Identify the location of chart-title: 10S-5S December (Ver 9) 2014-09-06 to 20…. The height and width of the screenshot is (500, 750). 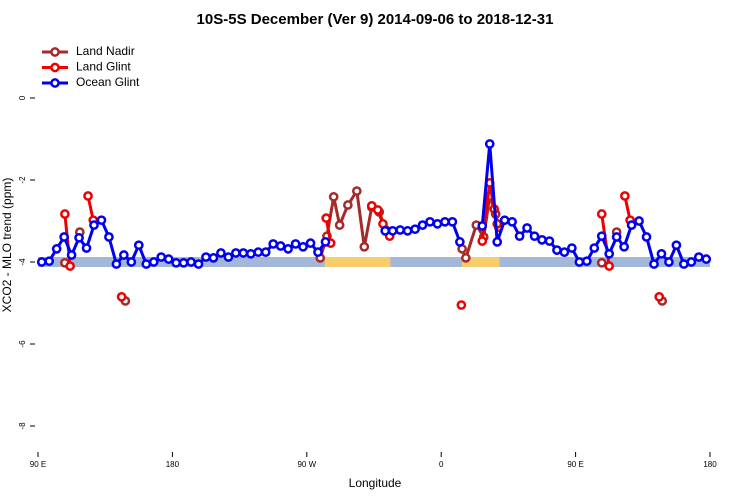
(375, 19).